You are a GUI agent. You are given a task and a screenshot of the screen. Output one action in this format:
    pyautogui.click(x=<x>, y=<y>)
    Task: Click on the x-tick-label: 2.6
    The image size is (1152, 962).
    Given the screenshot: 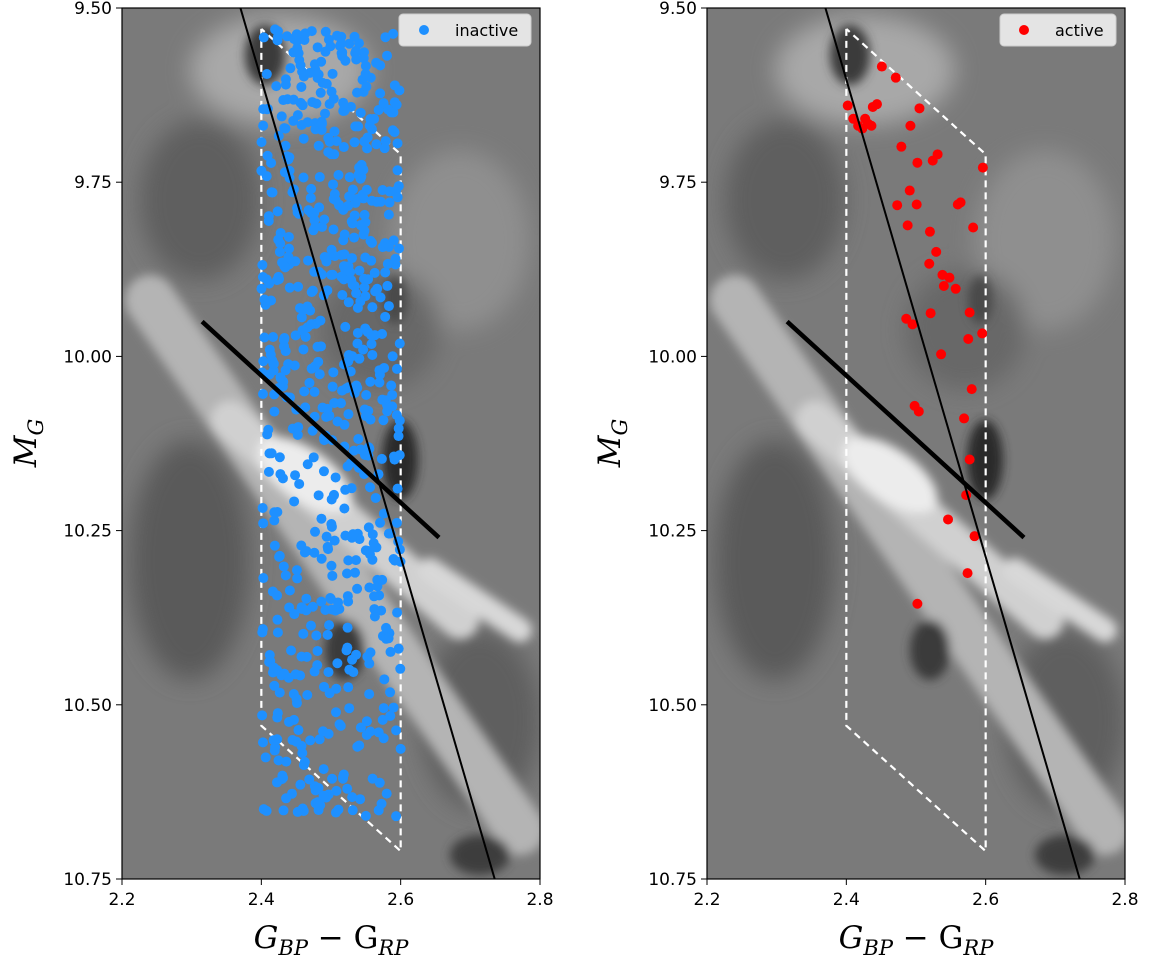 What is the action you would take?
    pyautogui.click(x=985, y=900)
    